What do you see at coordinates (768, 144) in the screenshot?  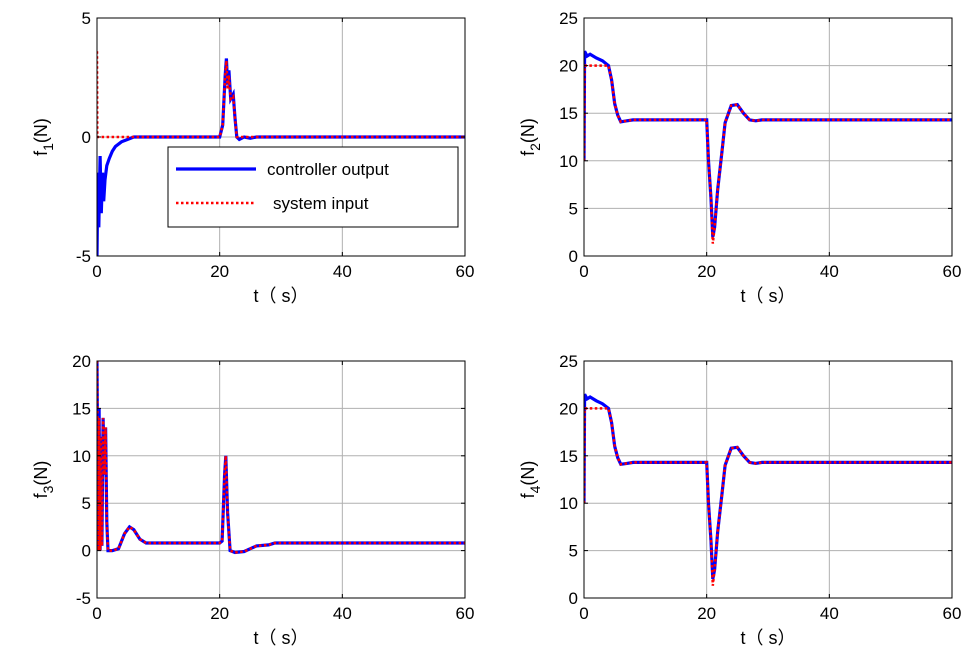 I see `series-controller-output` at bounding box center [768, 144].